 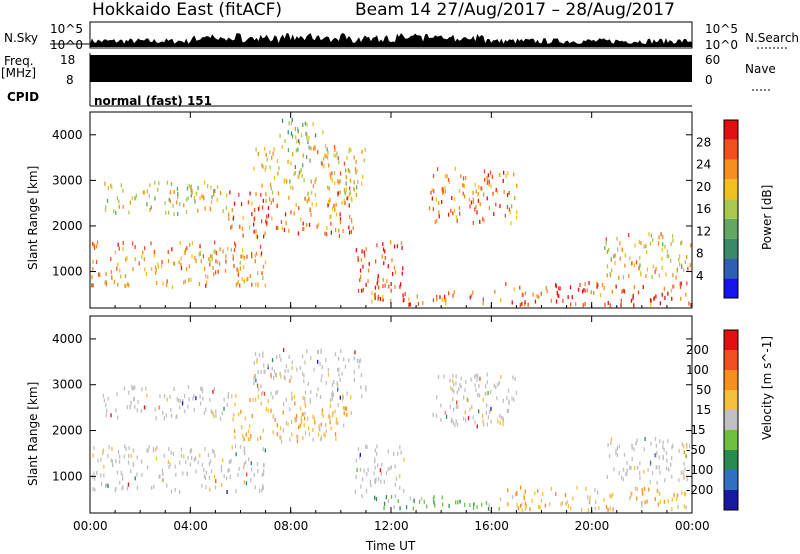 What do you see at coordinates (19, 73) in the screenshot?
I see `freq-unit-label: [MHz]` at bounding box center [19, 73].